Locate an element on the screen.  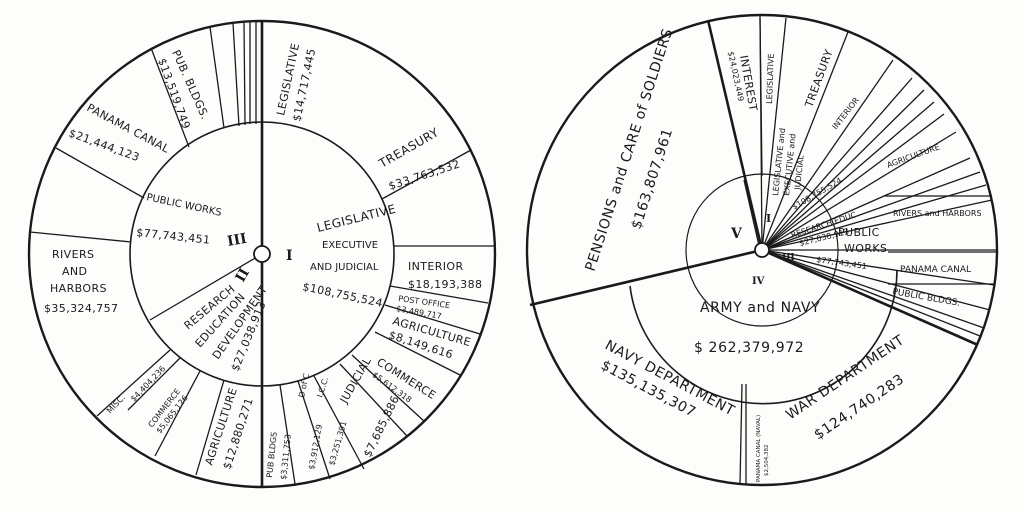
right-hub is located at coordinates (762, 250).